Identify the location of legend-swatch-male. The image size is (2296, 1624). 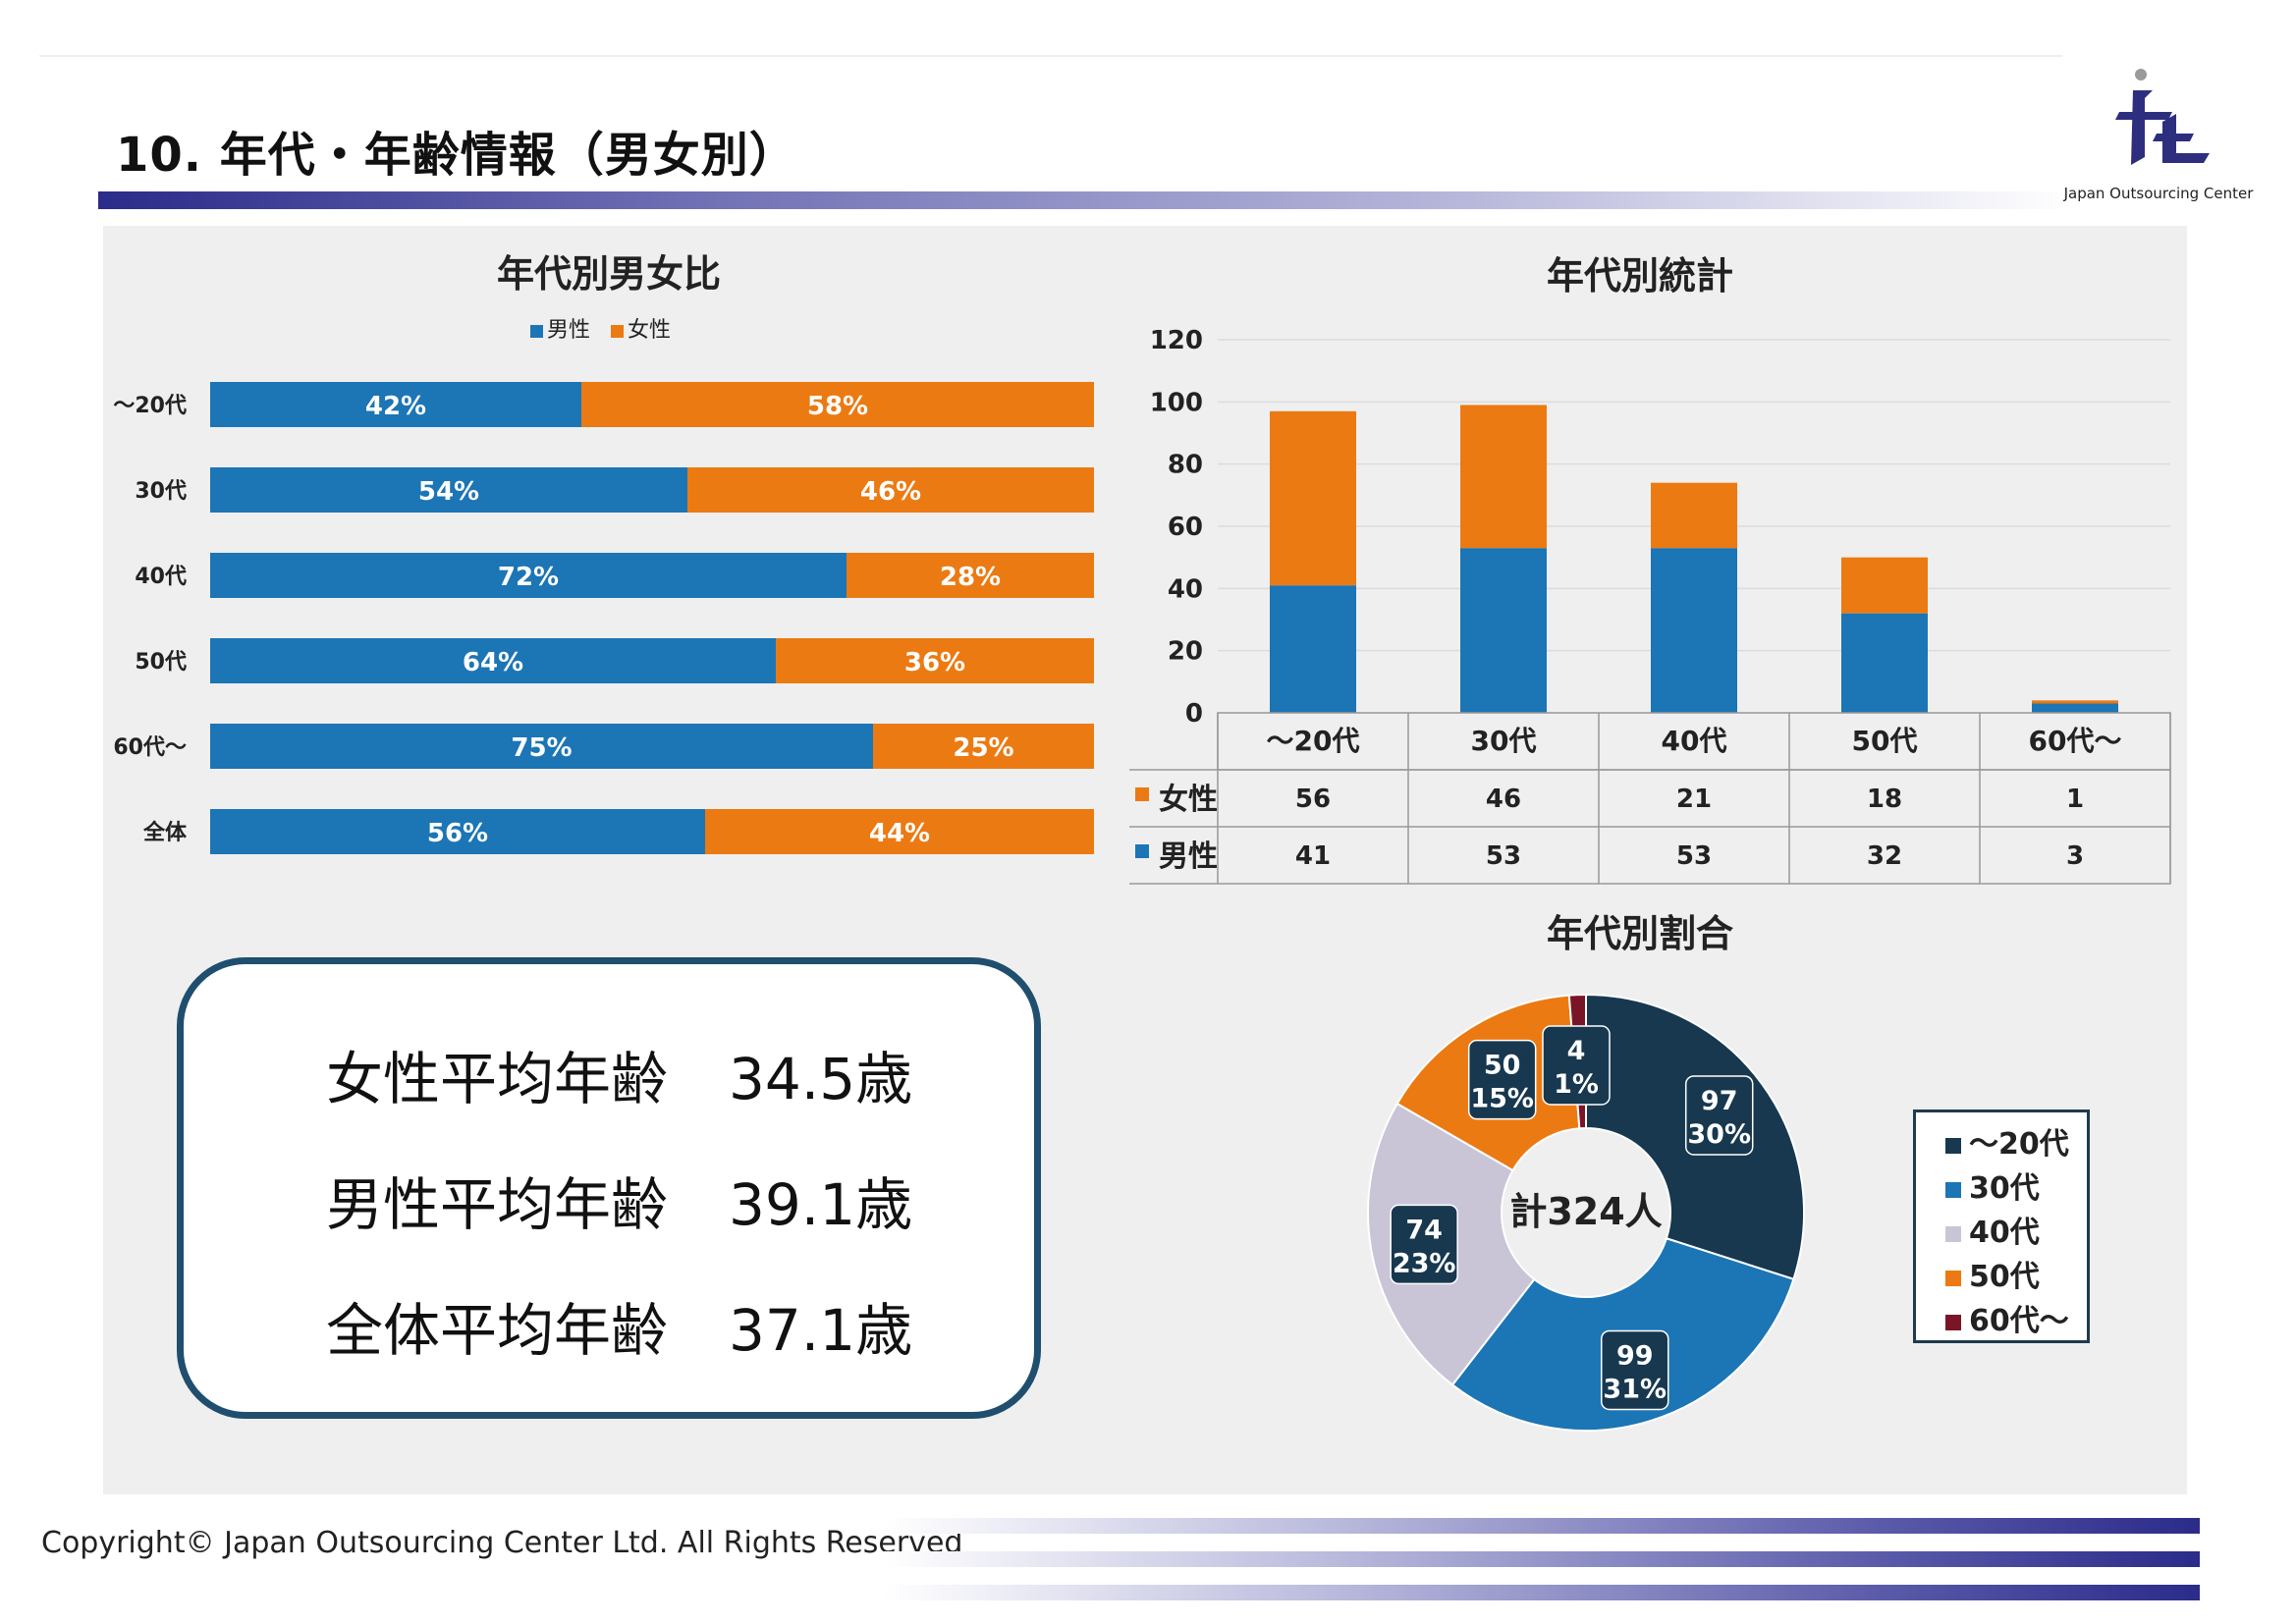
(536, 331).